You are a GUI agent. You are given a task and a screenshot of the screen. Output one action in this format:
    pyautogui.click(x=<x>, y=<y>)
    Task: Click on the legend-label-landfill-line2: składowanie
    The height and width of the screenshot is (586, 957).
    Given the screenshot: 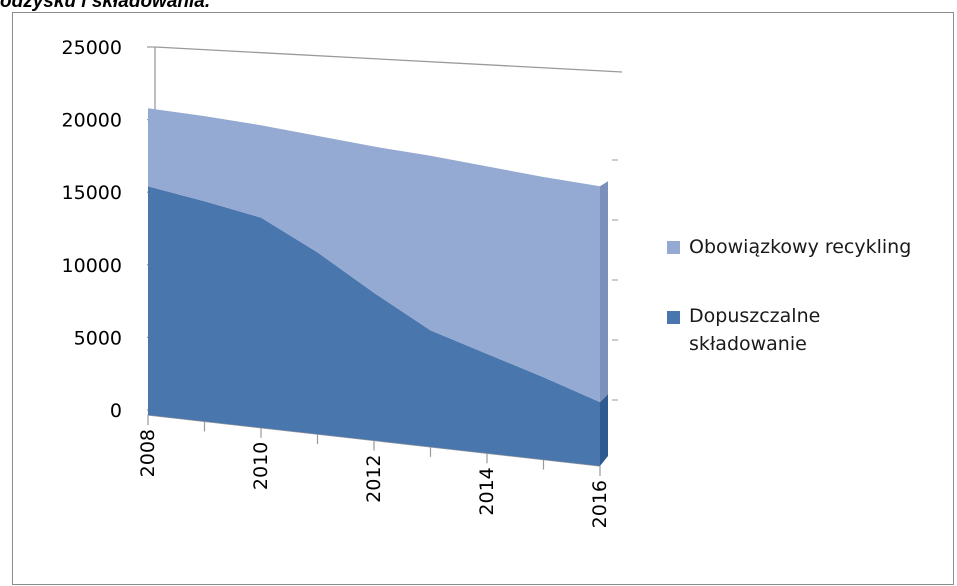 What is the action you would take?
    pyautogui.click(x=748, y=344)
    